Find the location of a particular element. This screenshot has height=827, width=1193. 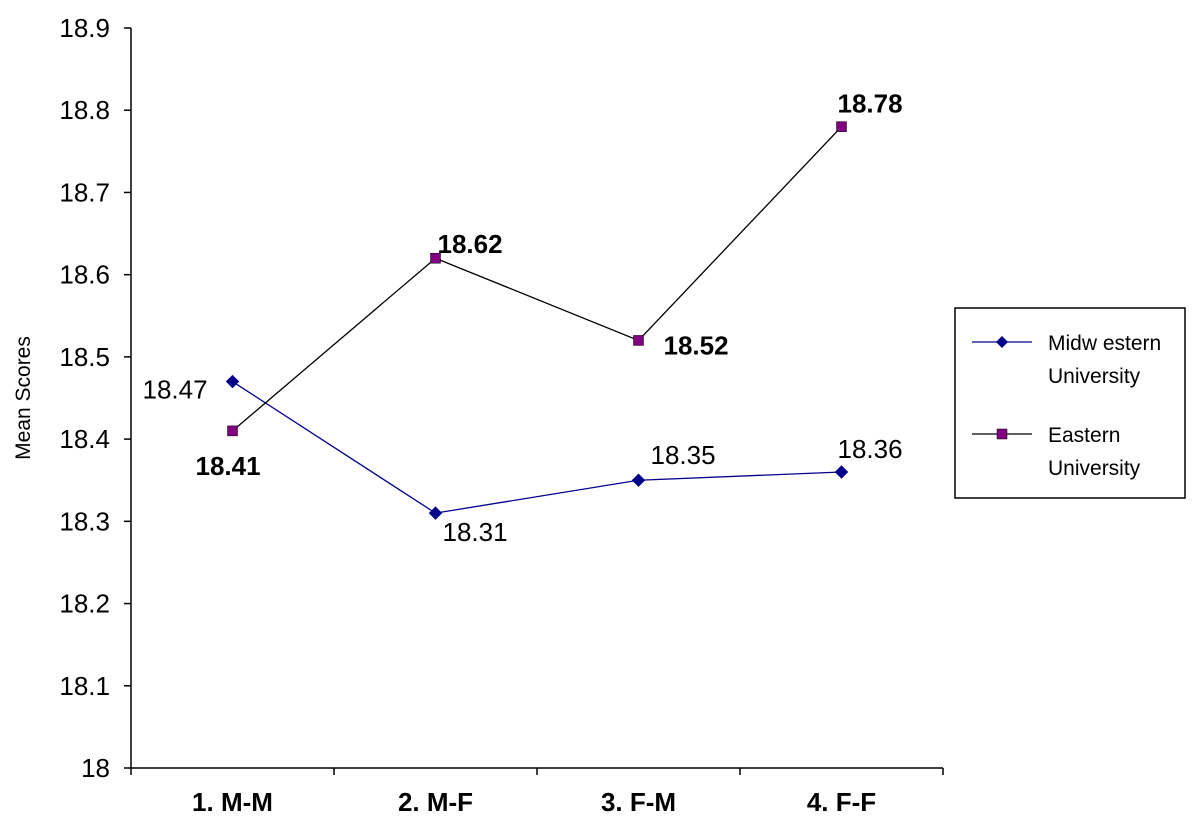

data-label: 18.36 is located at coordinates (870, 449).